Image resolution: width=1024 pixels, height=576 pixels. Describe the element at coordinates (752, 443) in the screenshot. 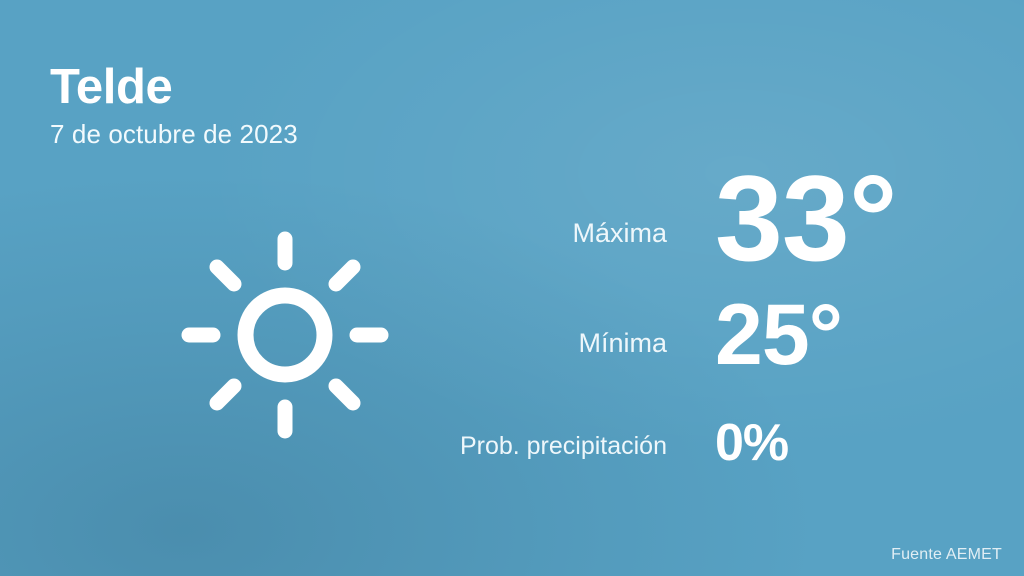

I see `precipitacion-value: 0%` at that location.